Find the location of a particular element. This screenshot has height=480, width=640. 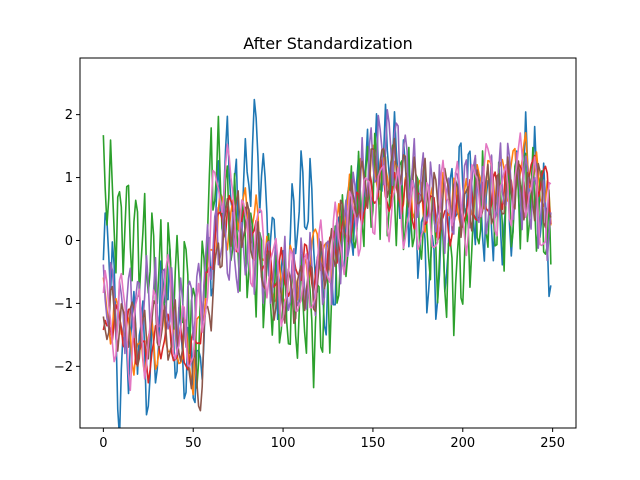

x-tick-label: 150 is located at coordinates (373, 443).